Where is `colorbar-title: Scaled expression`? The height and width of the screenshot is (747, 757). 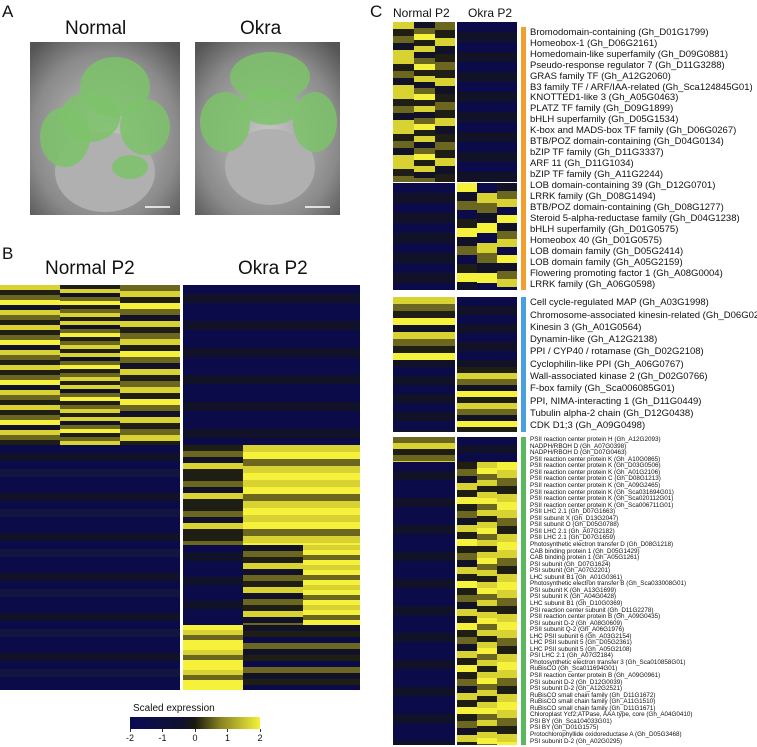 colorbar-title: Scaled expression is located at coordinates (174, 708).